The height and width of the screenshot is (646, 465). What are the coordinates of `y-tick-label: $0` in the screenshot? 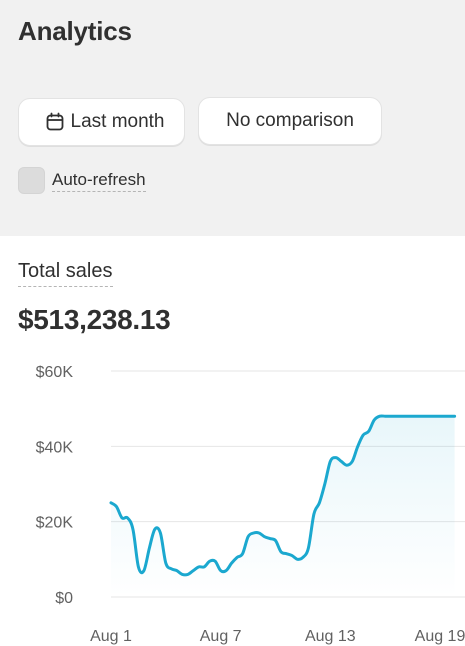 It's located at (64, 598).